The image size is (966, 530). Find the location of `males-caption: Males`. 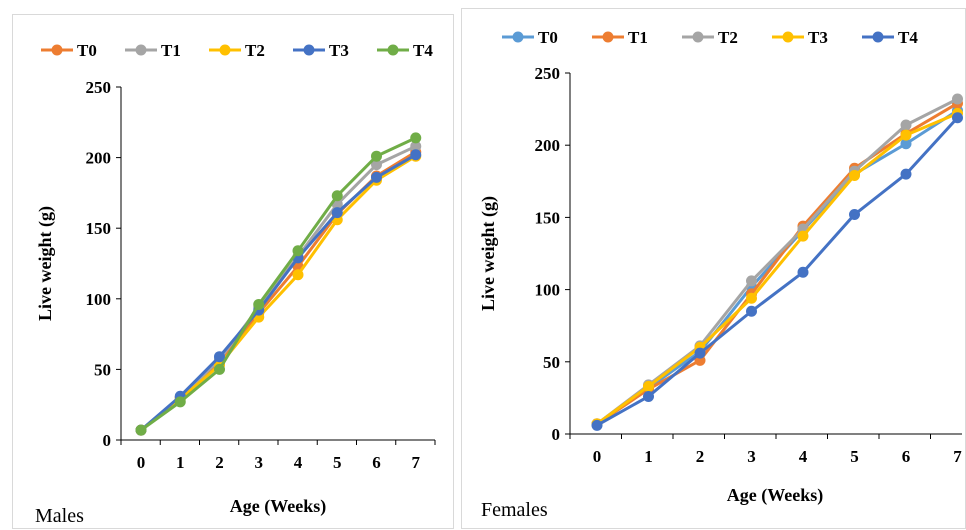

males-caption: Males is located at coordinates (59, 516).